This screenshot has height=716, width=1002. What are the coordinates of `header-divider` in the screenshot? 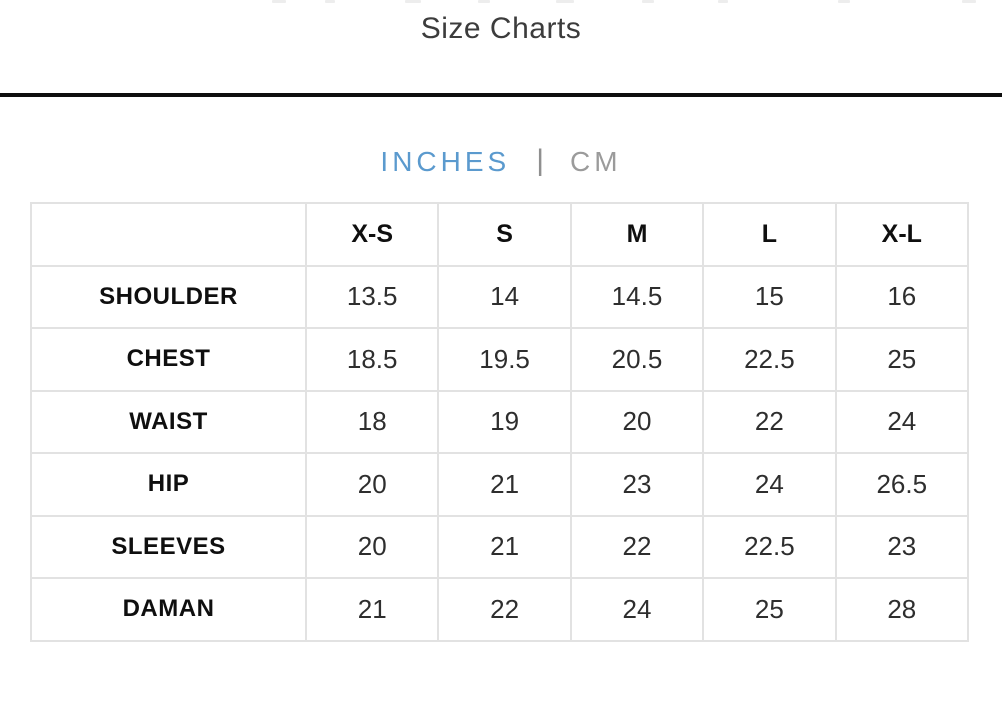 It's located at (501, 95).